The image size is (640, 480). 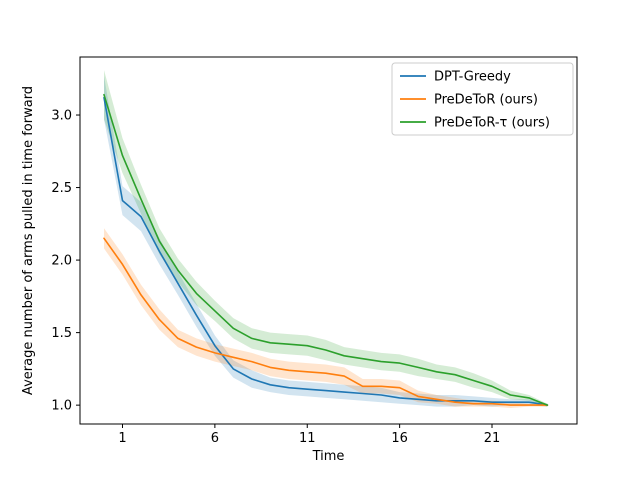 I want to click on legend-box, so click(x=482, y=99).